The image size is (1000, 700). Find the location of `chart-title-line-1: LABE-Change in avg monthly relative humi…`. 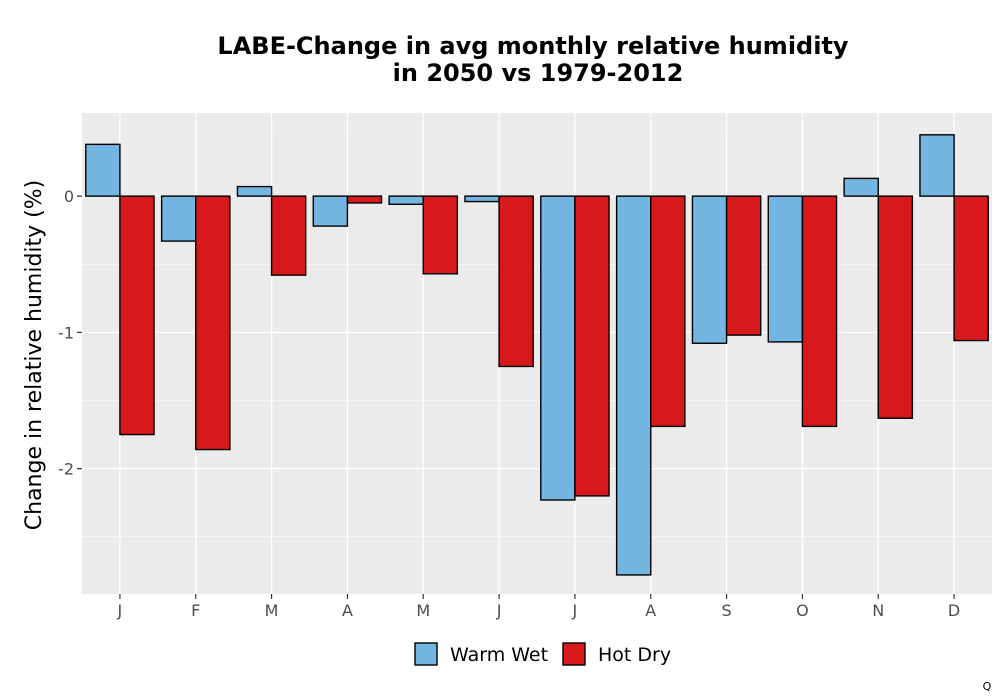

chart-title-line-1: LABE-Change in avg monthly relative humi… is located at coordinates (533, 46).